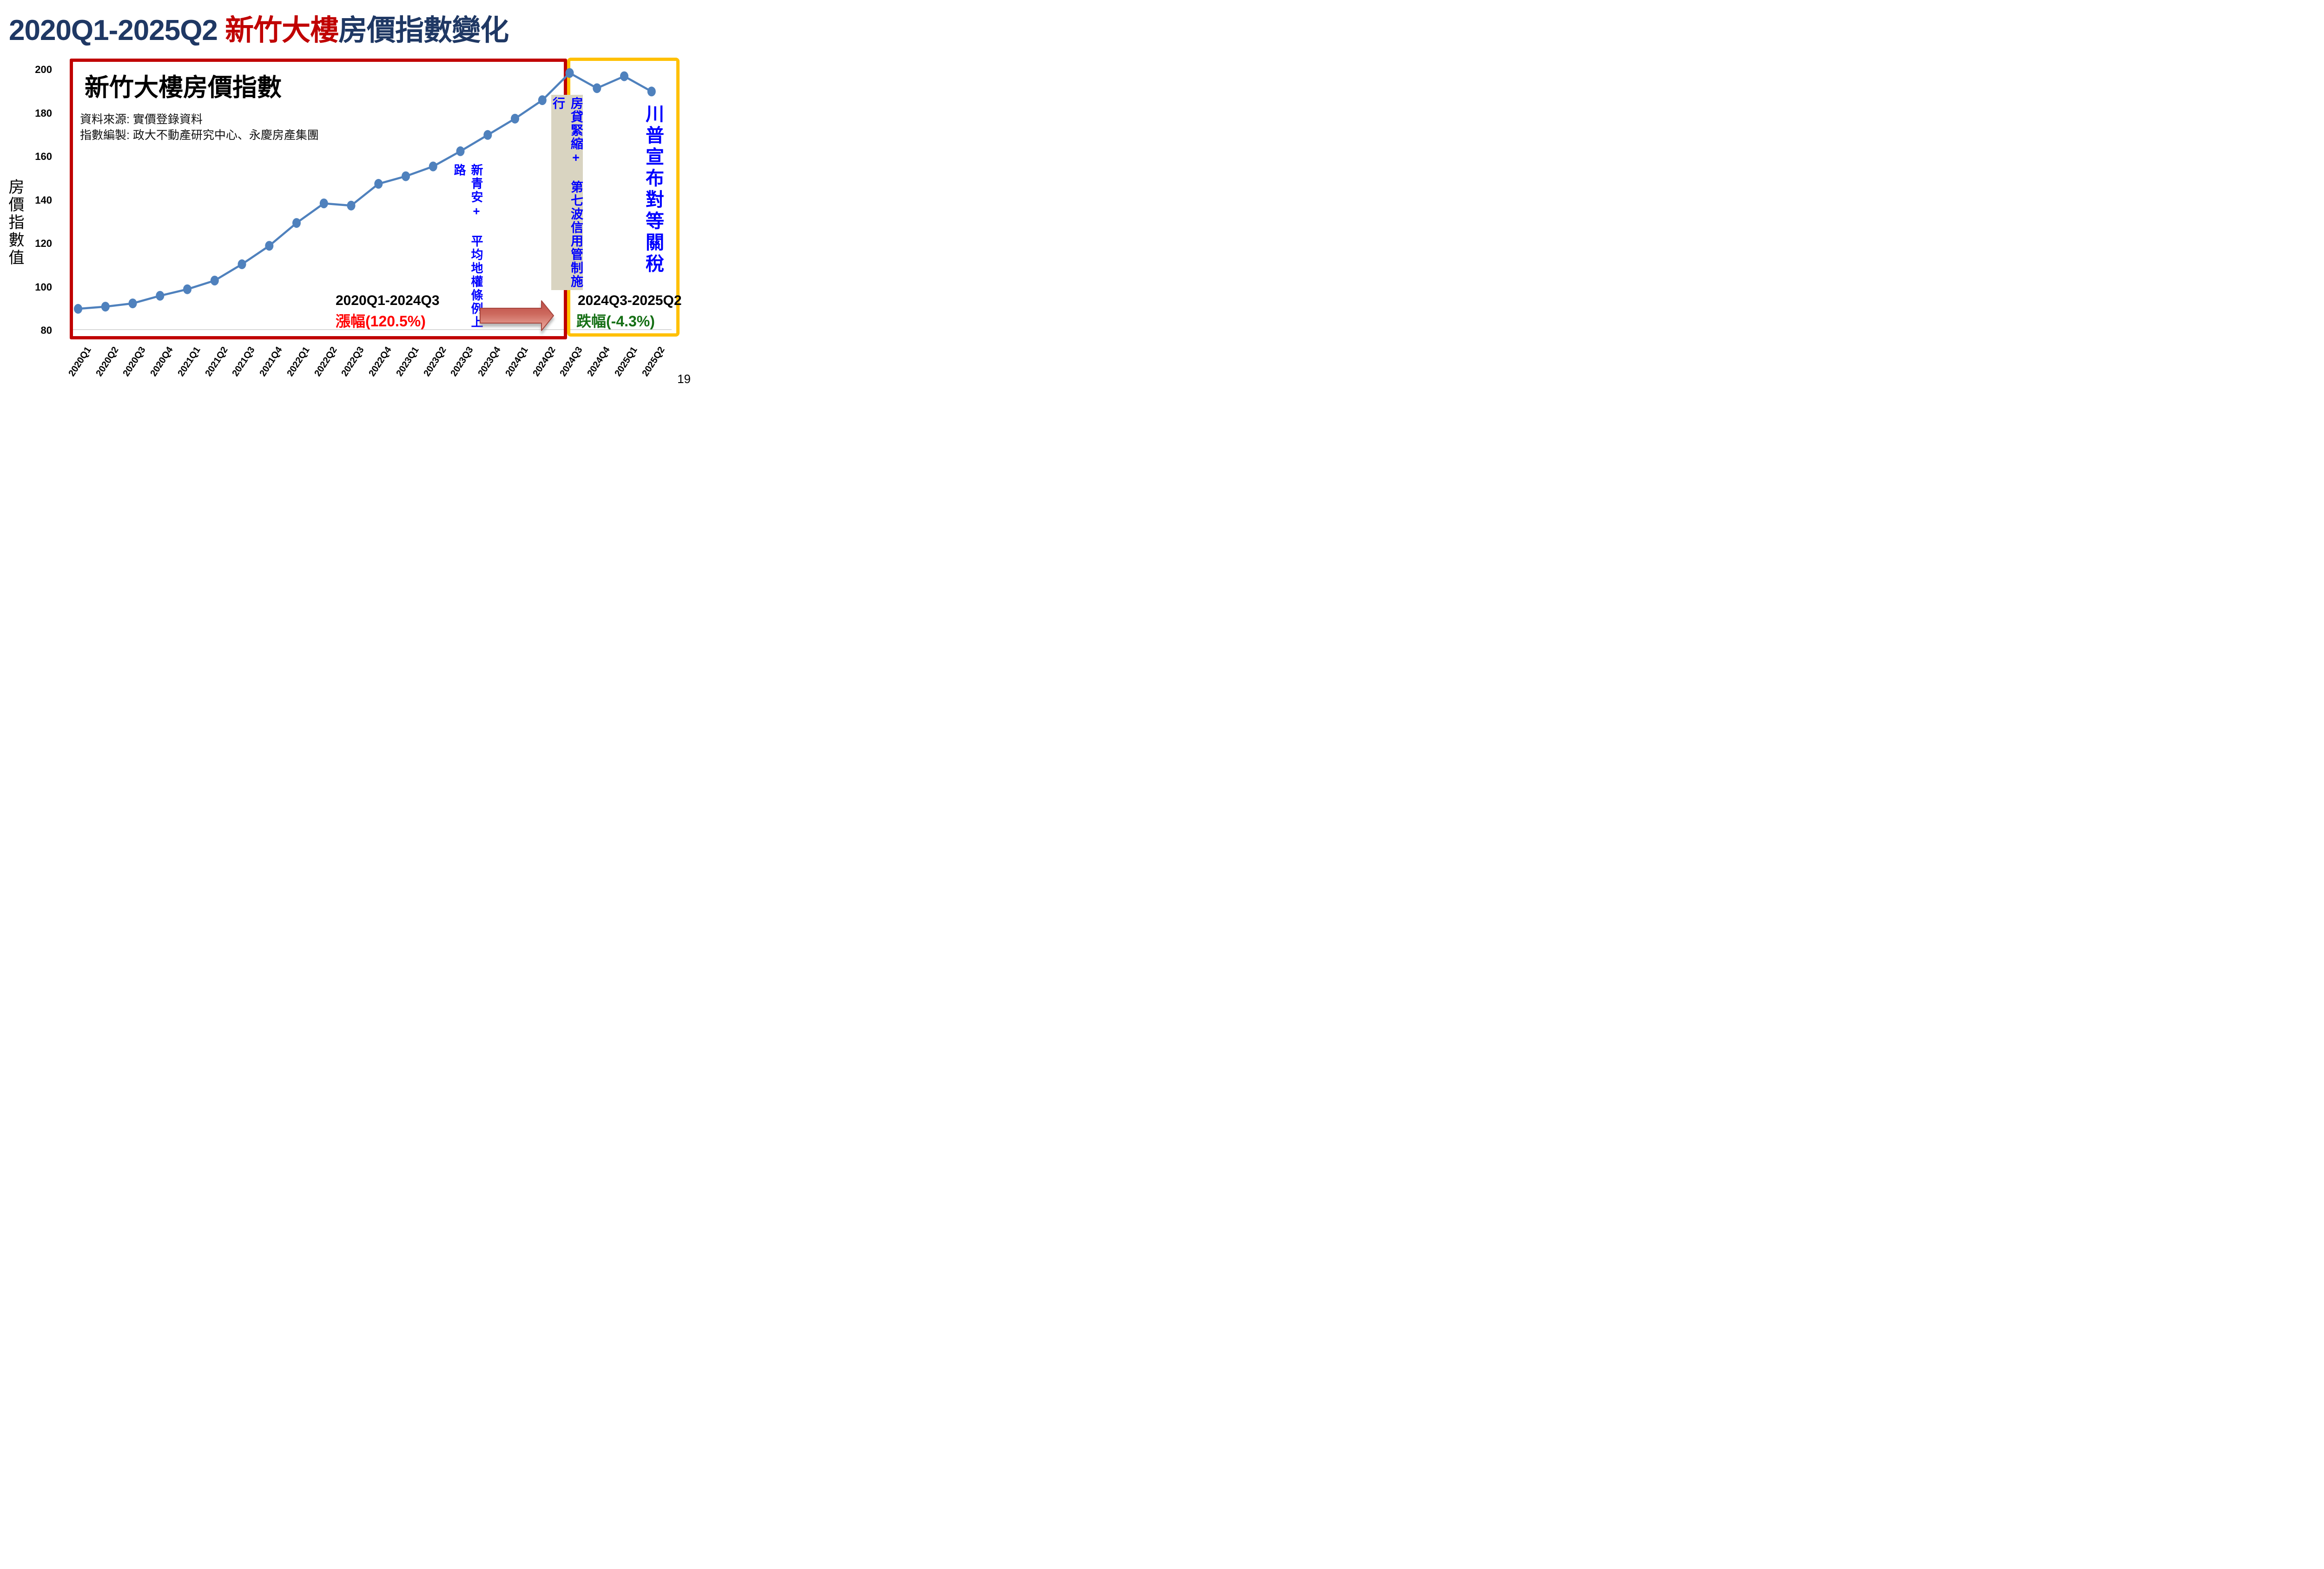 This screenshot has width=2324, height=1569. Describe the element at coordinates (189, 362) in the screenshot. I see `x-axis-tick-label: 2021Q1` at that location.